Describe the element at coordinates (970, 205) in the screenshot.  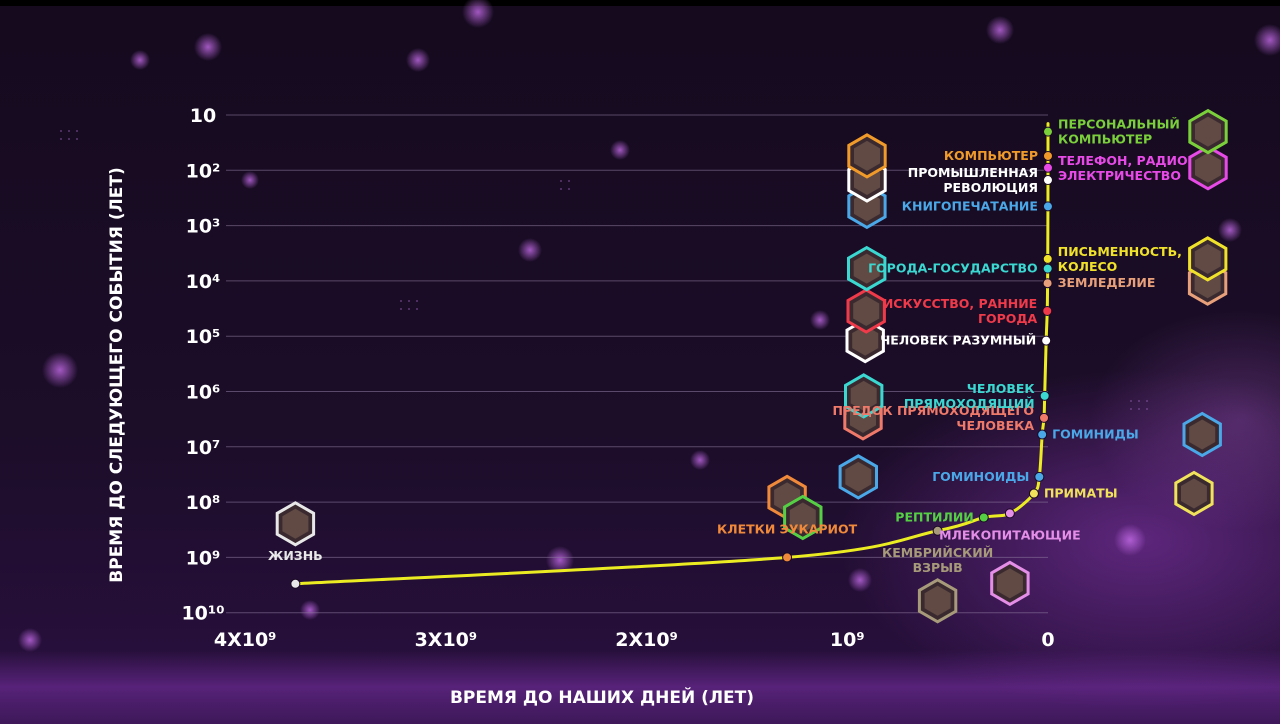
I see `event-label: КНИГОПЕЧАТАНИЕ` at that location.